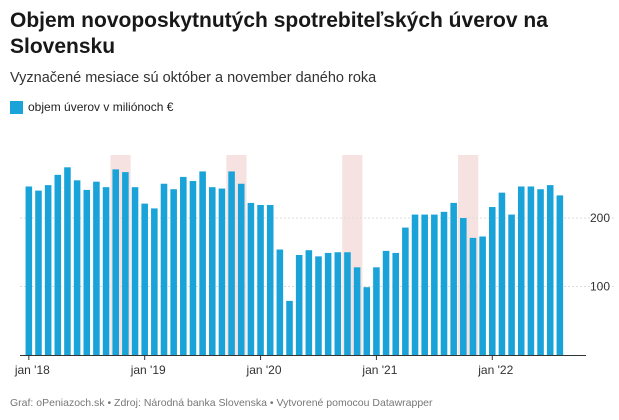  What do you see at coordinates (101, 107) in the screenshot?
I see `legend-label: objem úverov v miliónoch €` at bounding box center [101, 107].